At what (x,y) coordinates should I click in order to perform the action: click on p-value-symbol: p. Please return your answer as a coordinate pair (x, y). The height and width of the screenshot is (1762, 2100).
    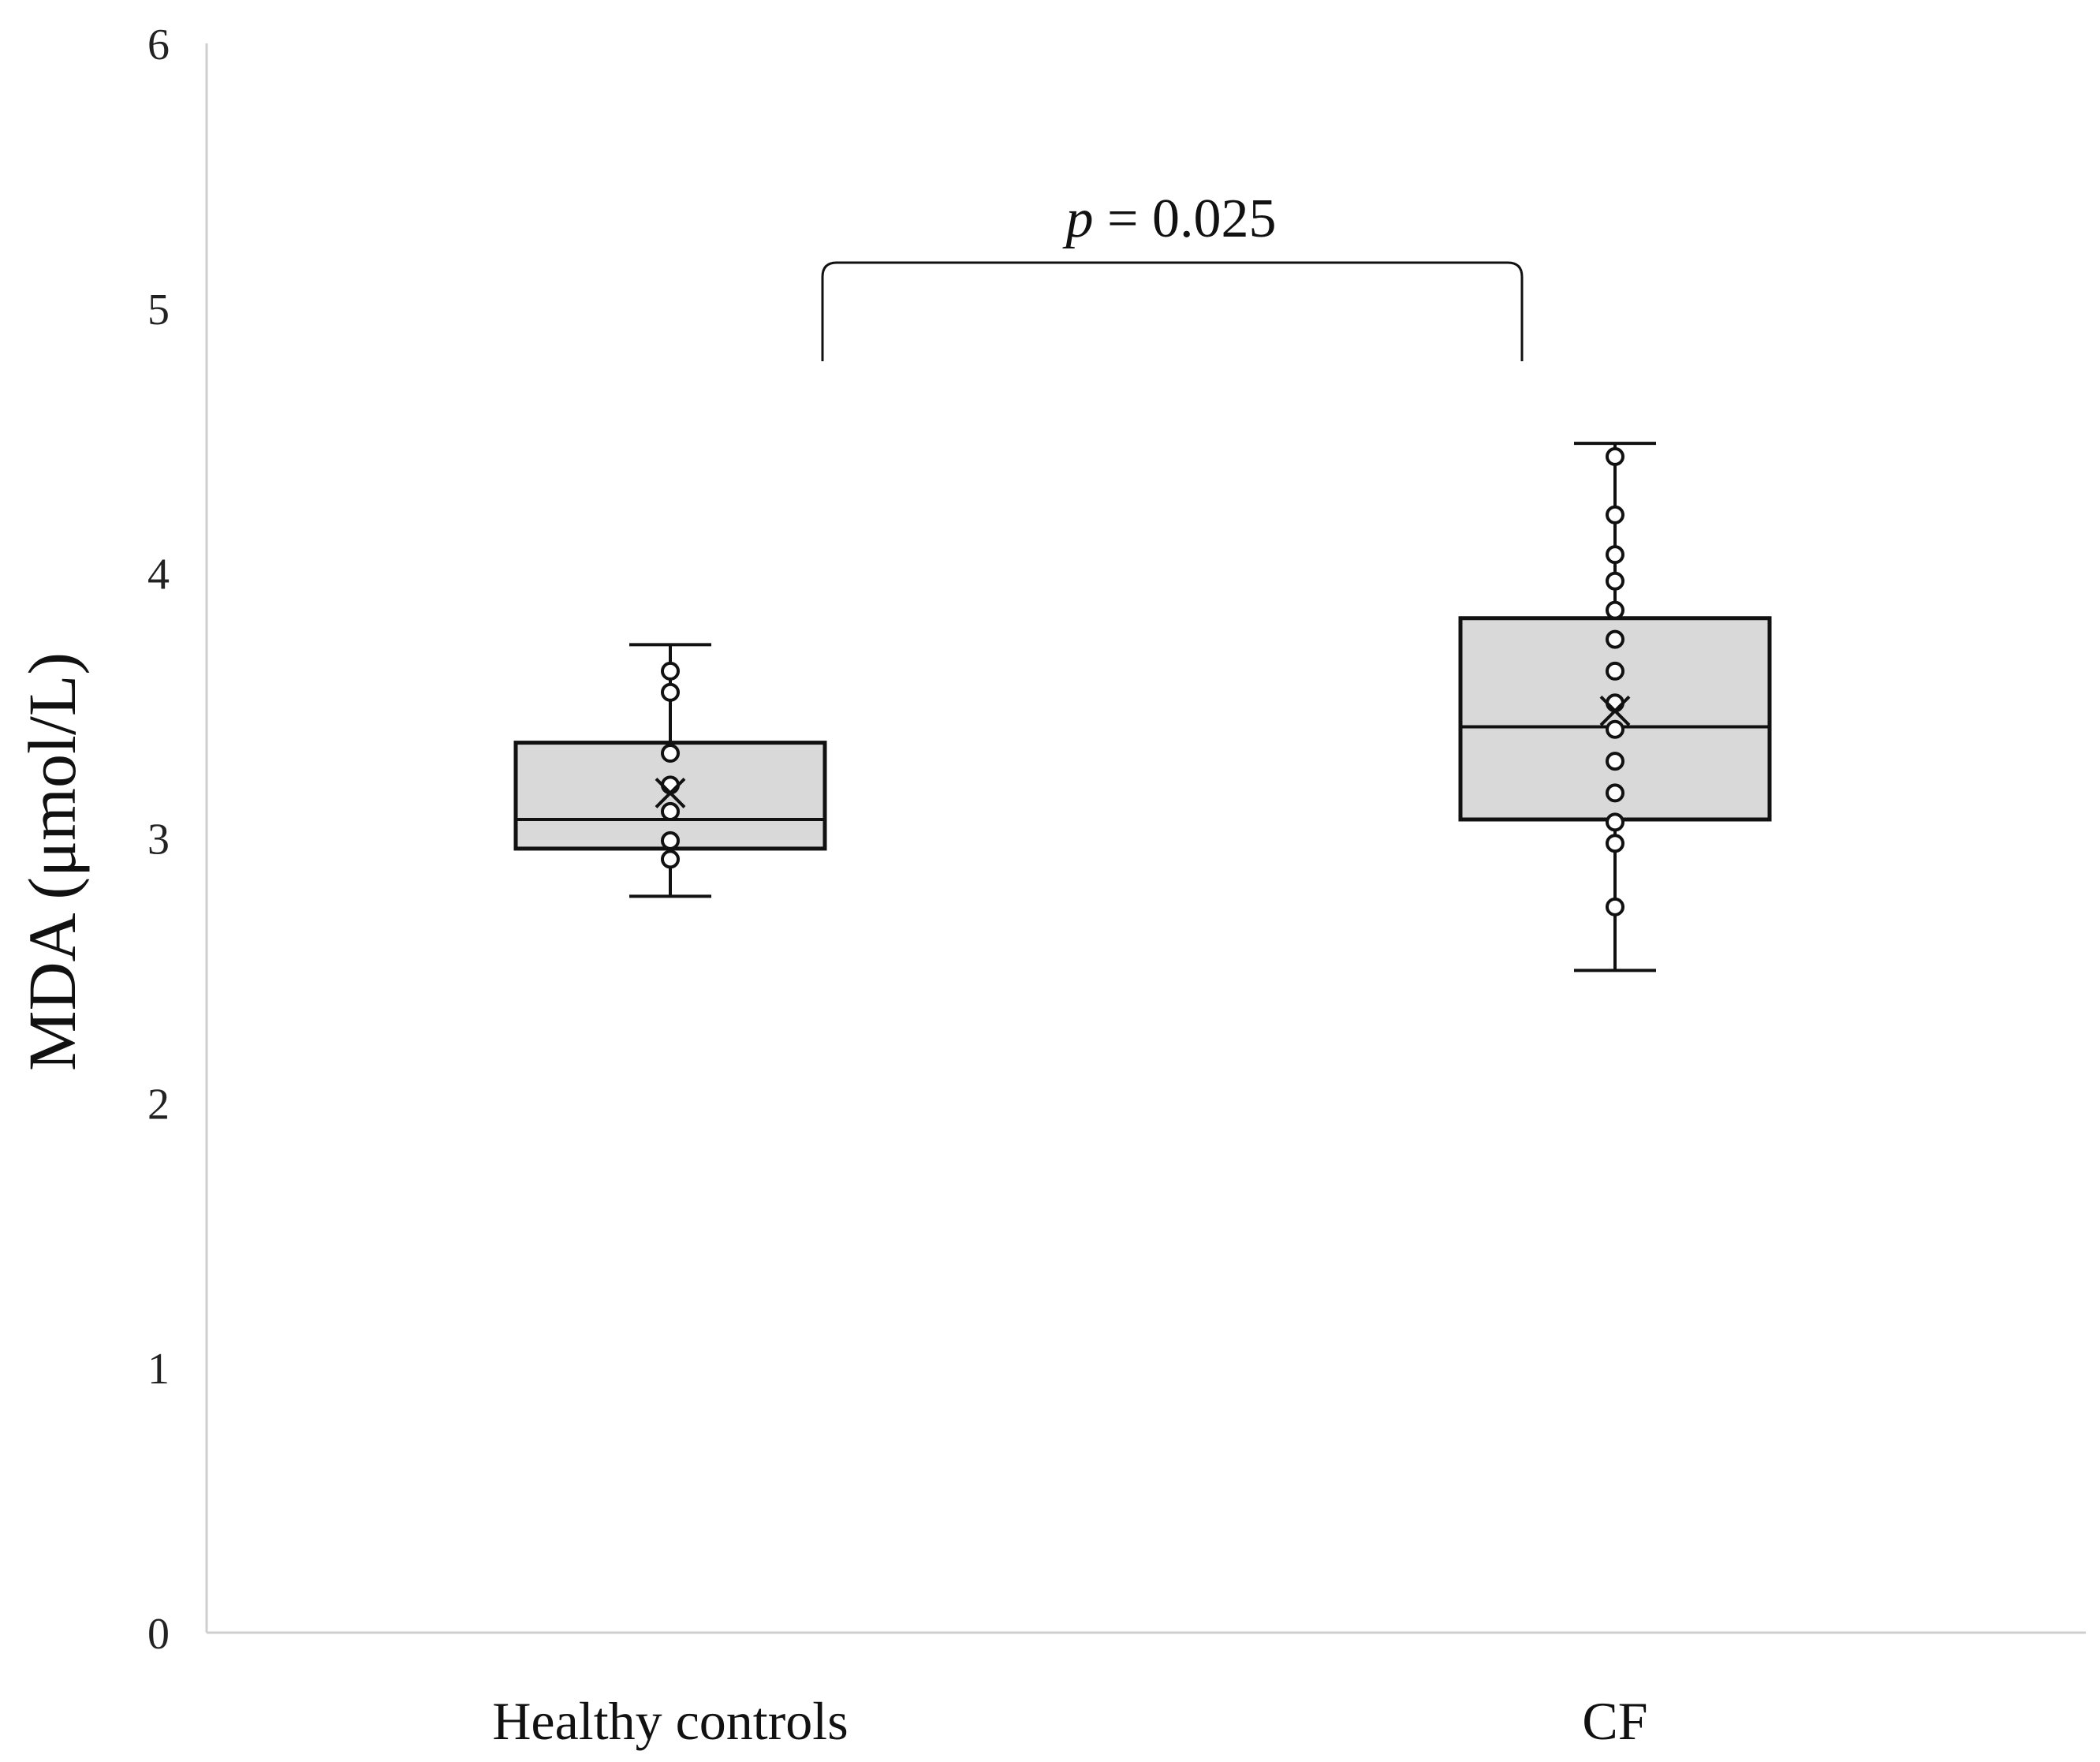
    Looking at the image, I should click on (1078, 219).